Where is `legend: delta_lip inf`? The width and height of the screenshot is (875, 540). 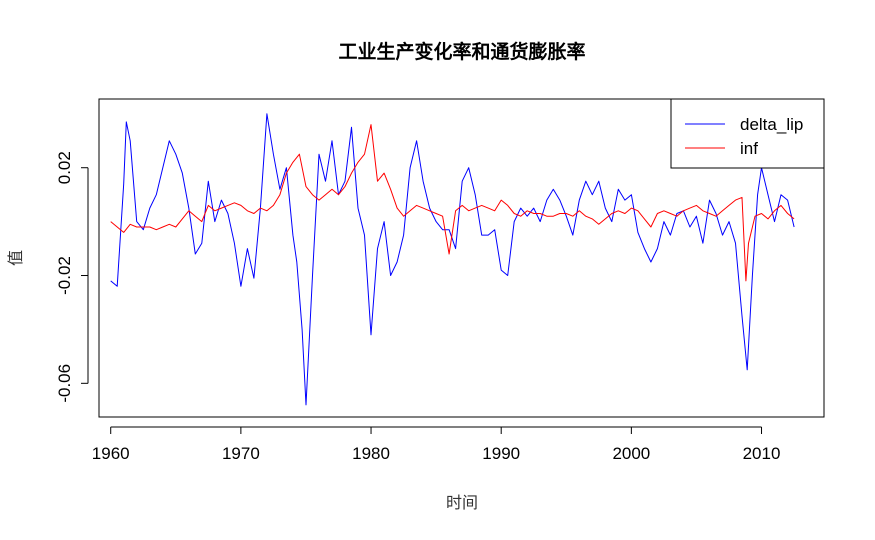
legend: delta_lip inf is located at coordinates (747, 133).